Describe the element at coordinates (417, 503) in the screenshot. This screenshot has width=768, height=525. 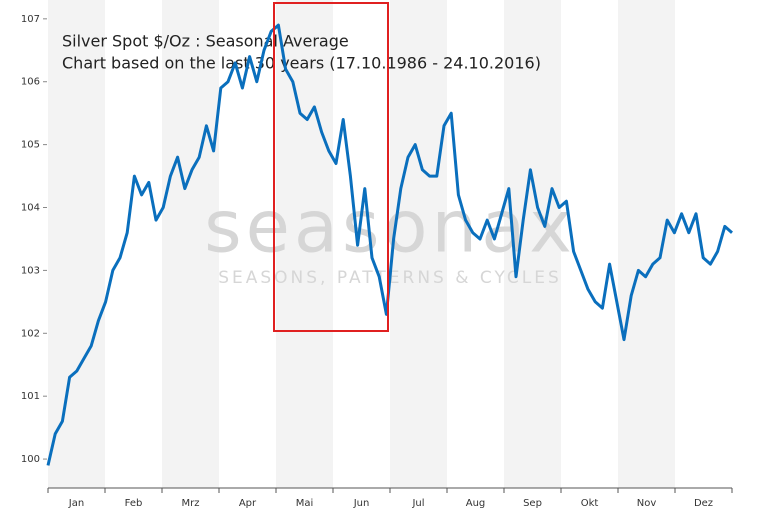
I see `x-tick-label: Jul` at that location.